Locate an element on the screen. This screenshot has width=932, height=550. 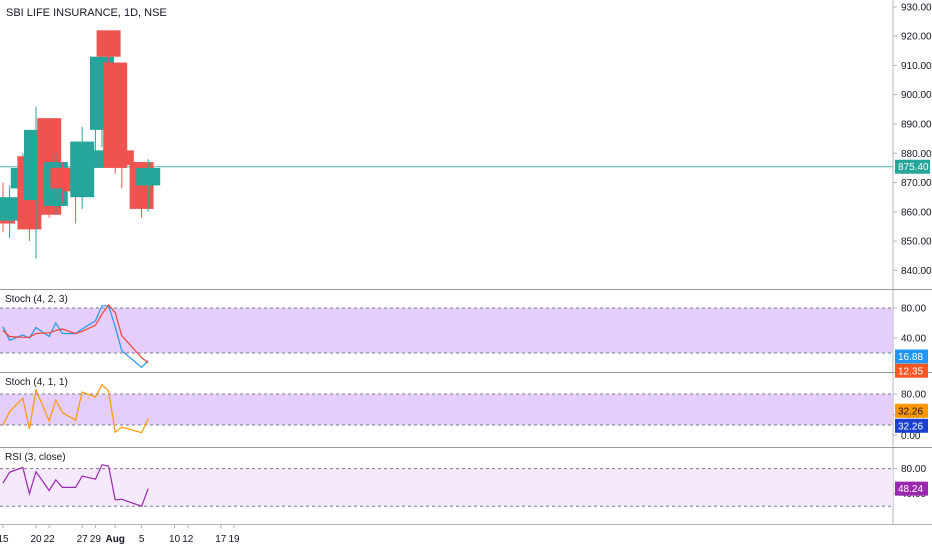
price-tick-label: 920.00 is located at coordinates (916, 37).